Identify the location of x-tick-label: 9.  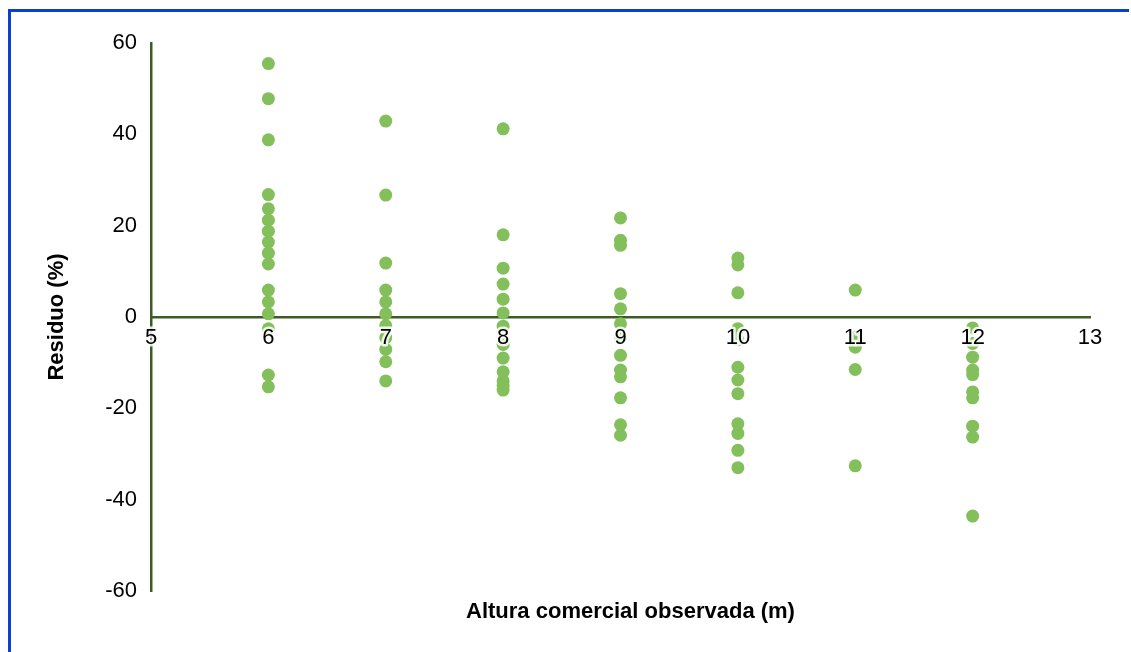
(620, 337).